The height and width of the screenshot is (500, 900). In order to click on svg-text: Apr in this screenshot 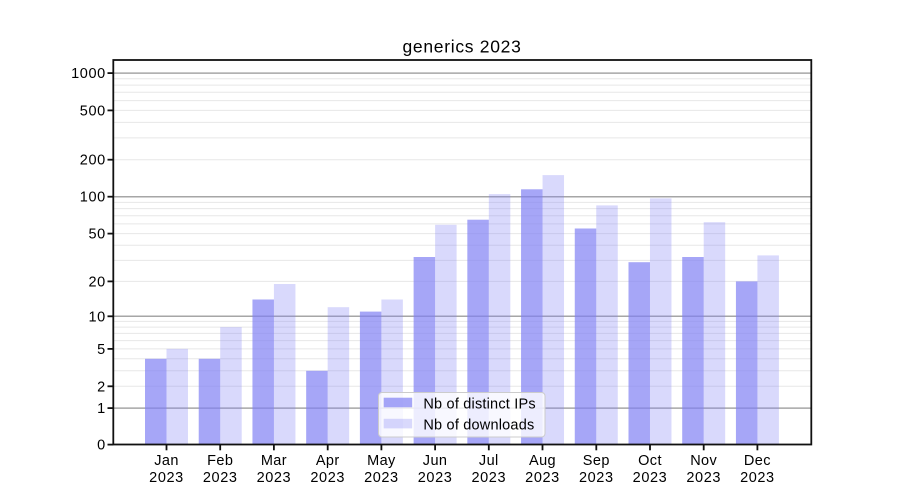, I will do `click(328, 461)`.